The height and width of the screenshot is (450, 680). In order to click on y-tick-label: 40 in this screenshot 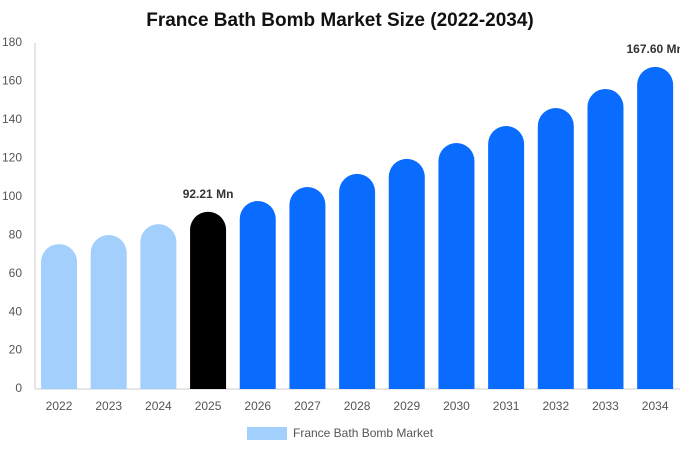, I will do `click(16, 311)`.